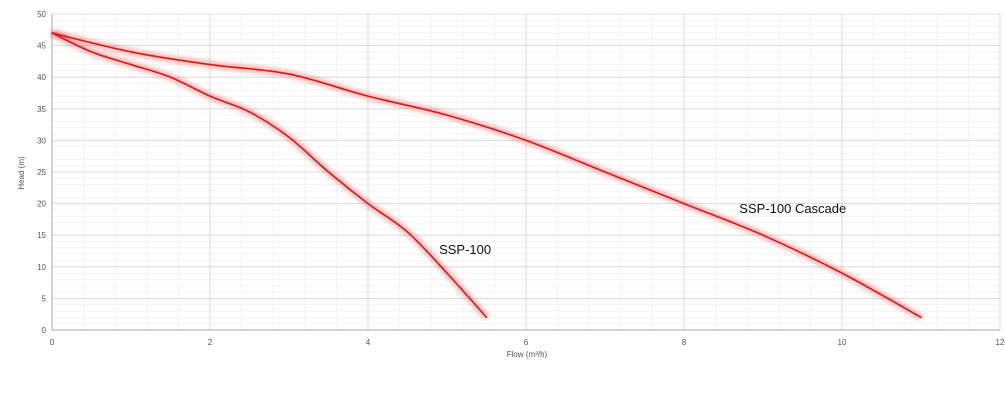 The width and height of the screenshot is (1005, 396). I want to click on y-tick-label: 35, so click(41, 109).